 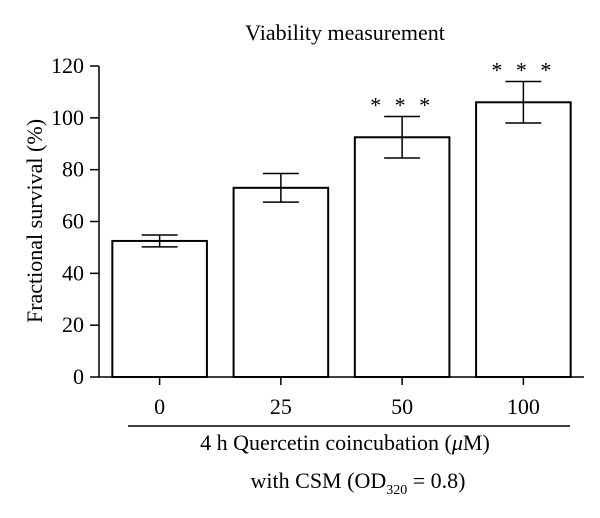 I want to click on x-label-line1-post: M), so click(x=476, y=442).